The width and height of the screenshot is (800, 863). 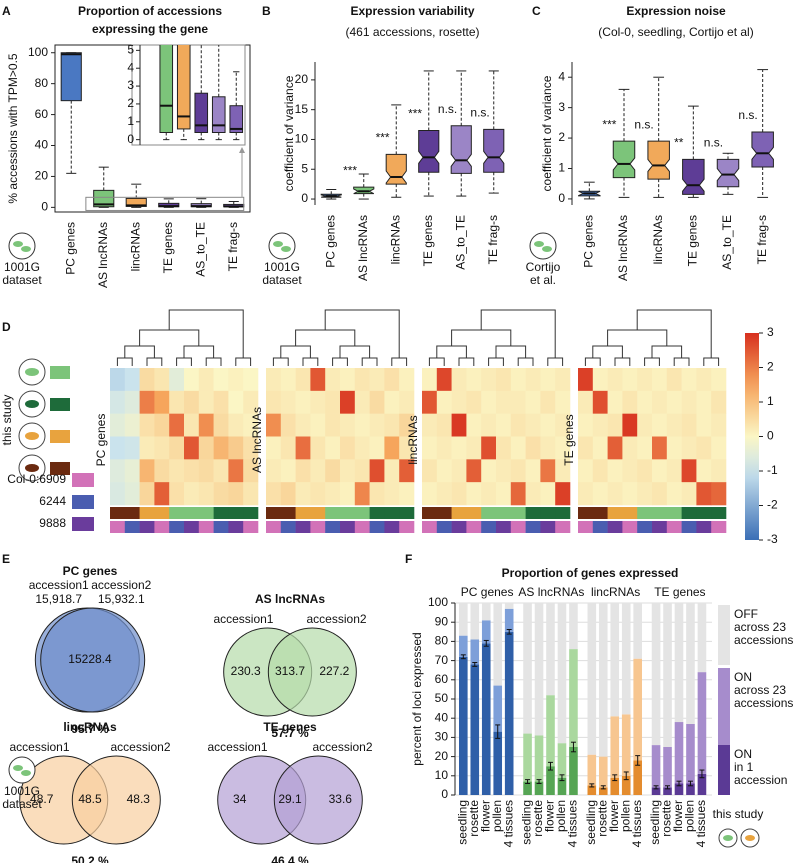 I want to click on accession-swatch, so click(x=83, y=480).